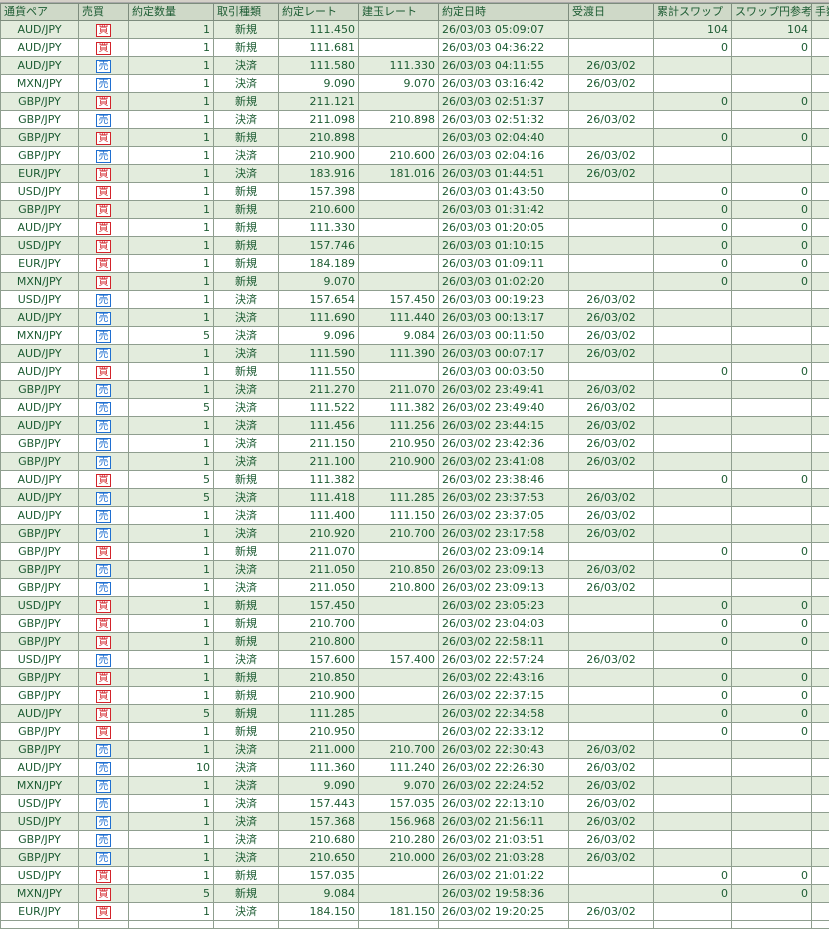 Image resolution: width=829 pixels, height=929 pixels. What do you see at coordinates (820, 552) in the screenshot?
I see `cell-fee` at bounding box center [820, 552].